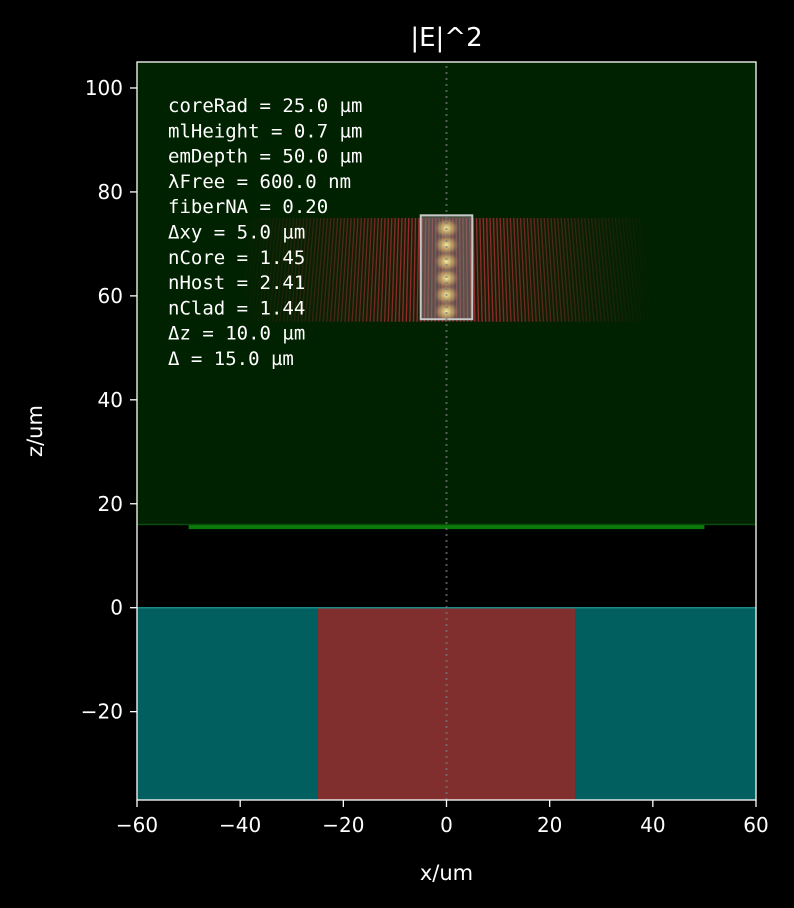  I want to click on annotation-line: nClad = 1.44, so click(236, 308).